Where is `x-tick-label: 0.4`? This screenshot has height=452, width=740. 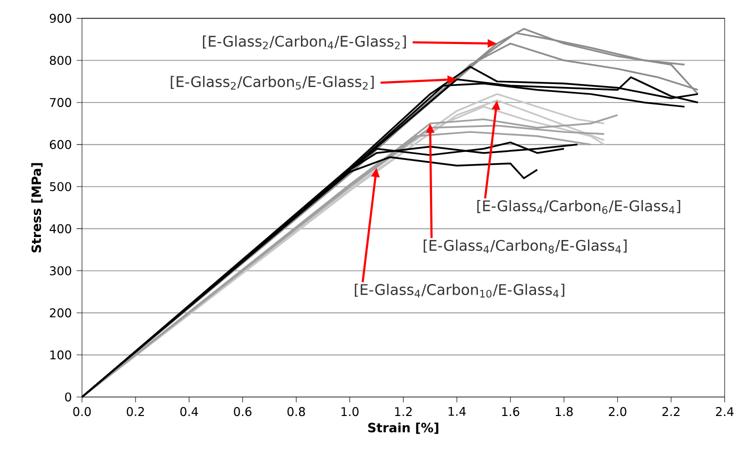
x-tick-label: 0.4 is located at coordinates (189, 411).